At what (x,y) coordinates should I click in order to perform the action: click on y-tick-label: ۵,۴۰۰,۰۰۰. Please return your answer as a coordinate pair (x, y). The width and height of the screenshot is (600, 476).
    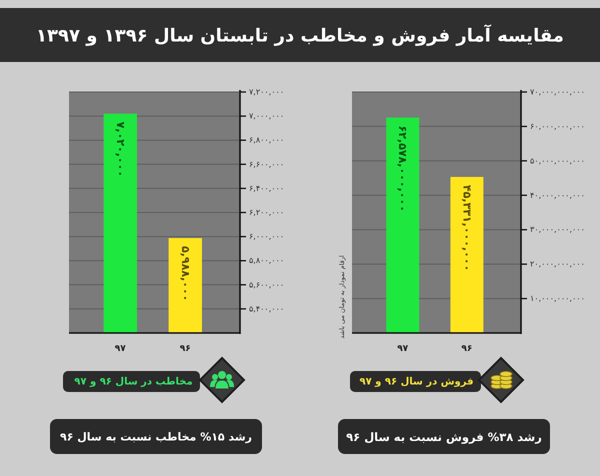
    Looking at the image, I should click on (266, 309).